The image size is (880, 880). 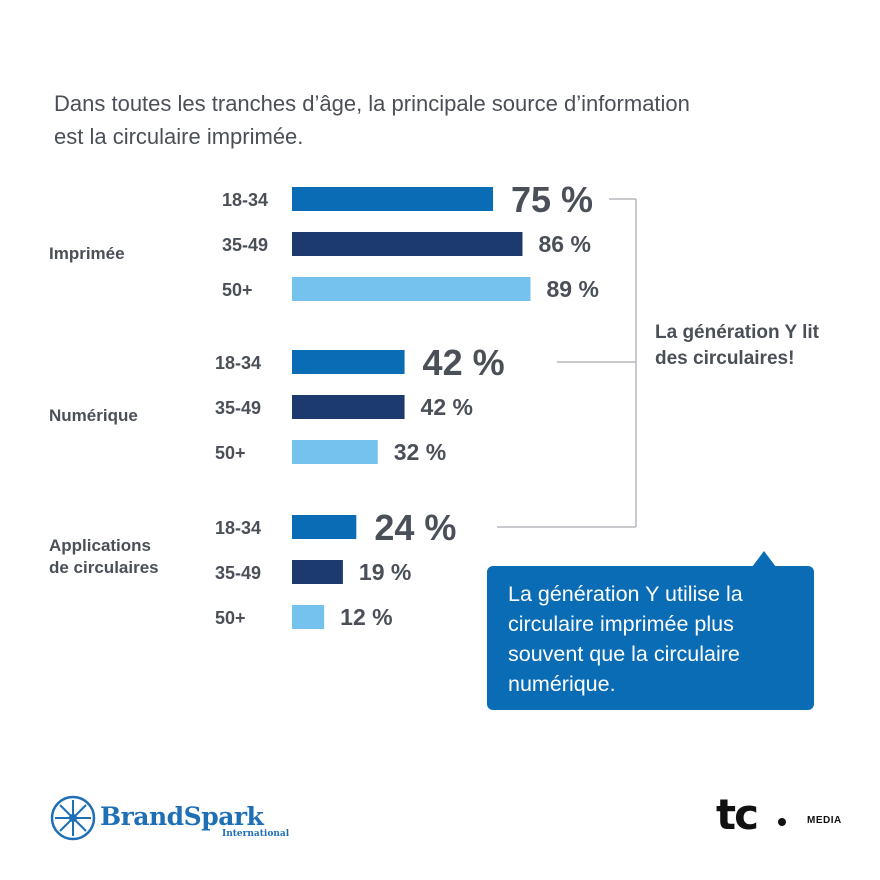 I want to click on tc-media-label: MEDIA, so click(x=824, y=820).